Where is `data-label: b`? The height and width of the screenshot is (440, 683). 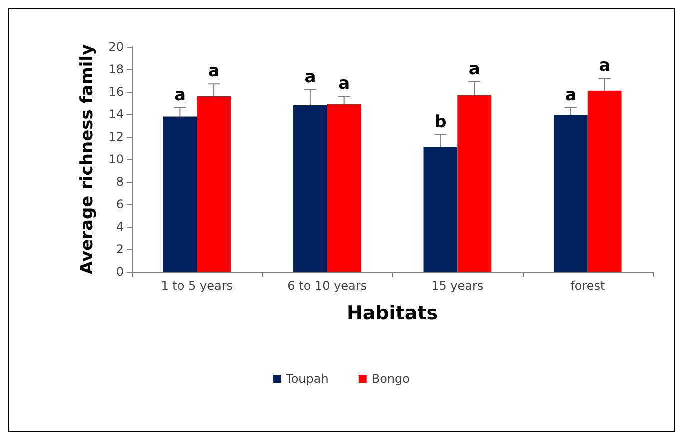
data-label: b is located at coordinates (440, 122).